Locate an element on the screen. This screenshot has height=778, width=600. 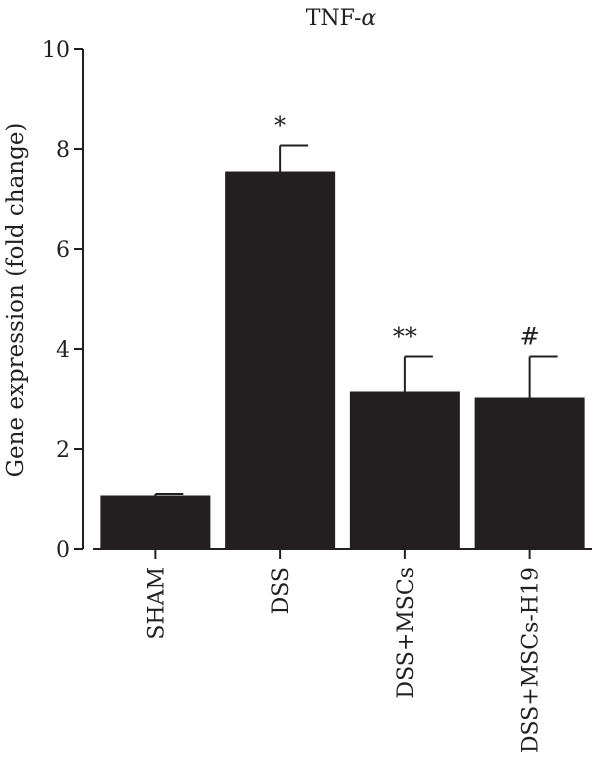
y-tick-label: 4 is located at coordinates (63, 350).